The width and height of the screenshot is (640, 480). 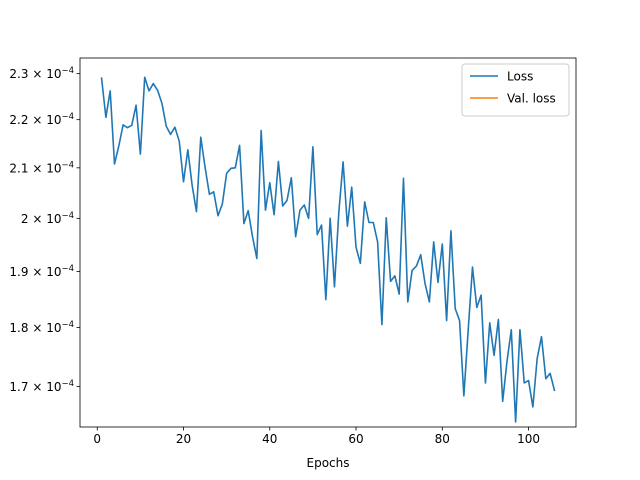 What do you see at coordinates (97, 439) in the screenshot?
I see `x-tick-label: 0` at bounding box center [97, 439].